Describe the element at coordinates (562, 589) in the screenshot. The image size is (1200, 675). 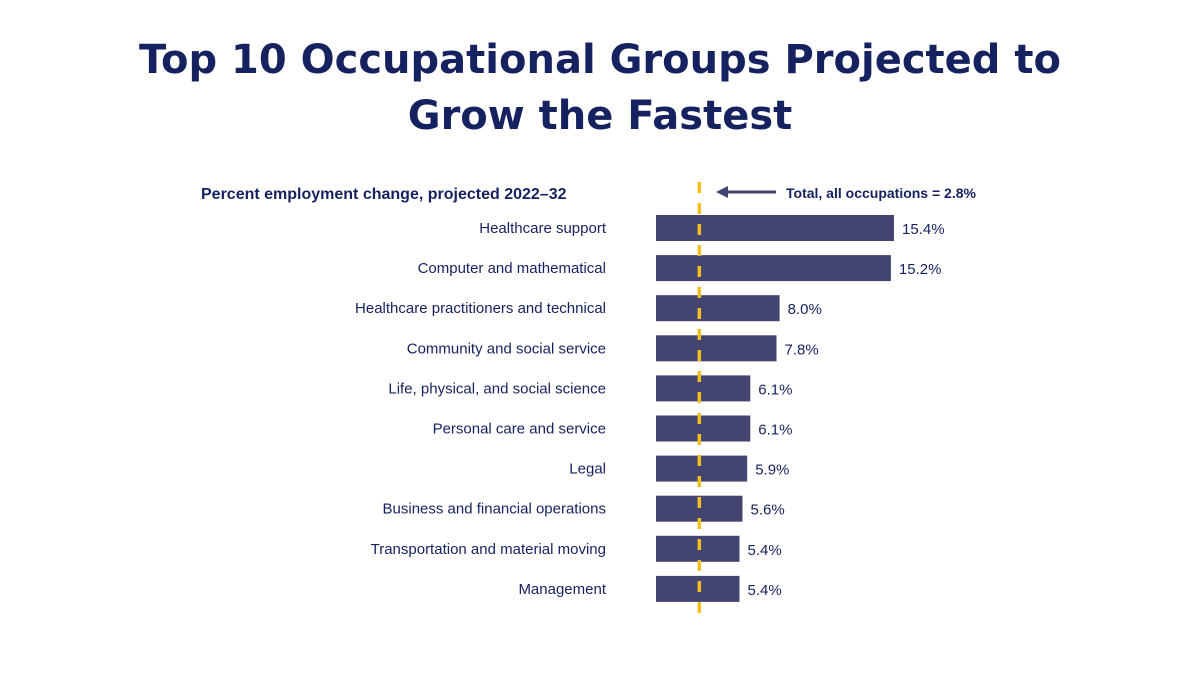
I see `category-label: Management` at that location.